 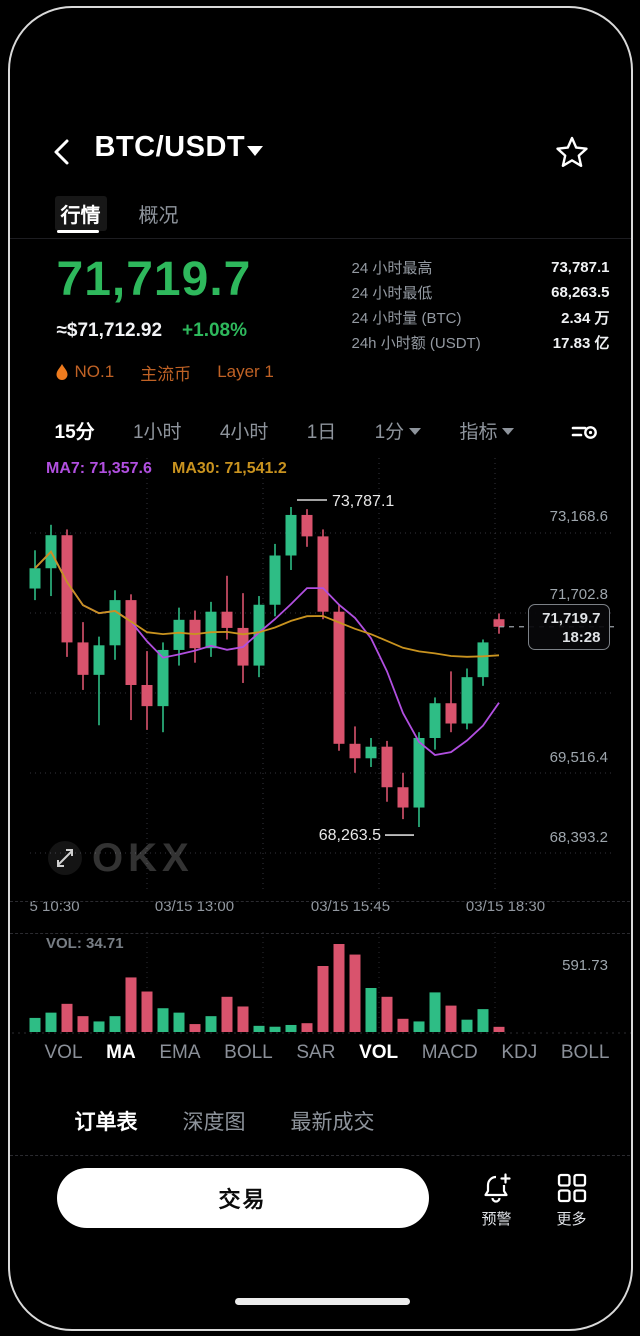 I want to click on x-axis-label: 03/15 15:45, so click(x=350, y=906).